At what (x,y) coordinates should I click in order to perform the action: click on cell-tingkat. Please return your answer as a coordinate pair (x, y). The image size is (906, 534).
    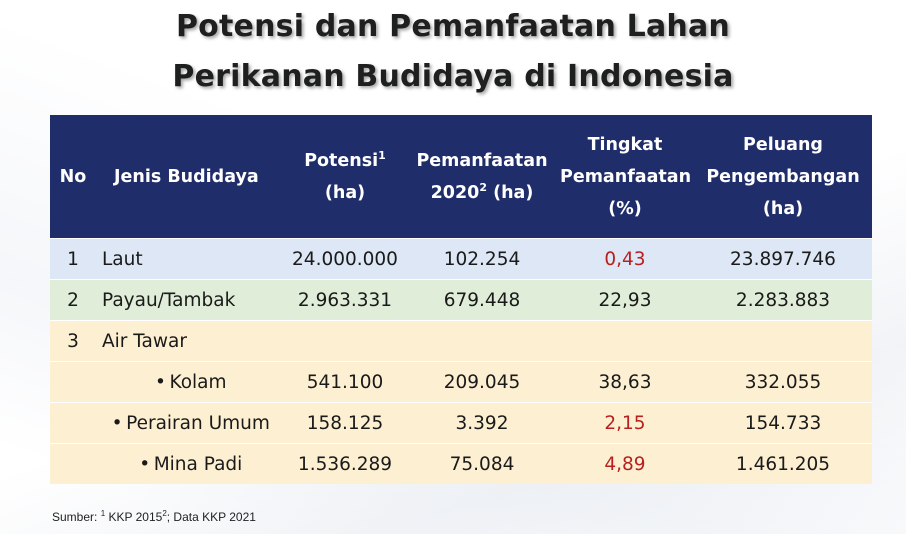
    Looking at the image, I should click on (625, 341).